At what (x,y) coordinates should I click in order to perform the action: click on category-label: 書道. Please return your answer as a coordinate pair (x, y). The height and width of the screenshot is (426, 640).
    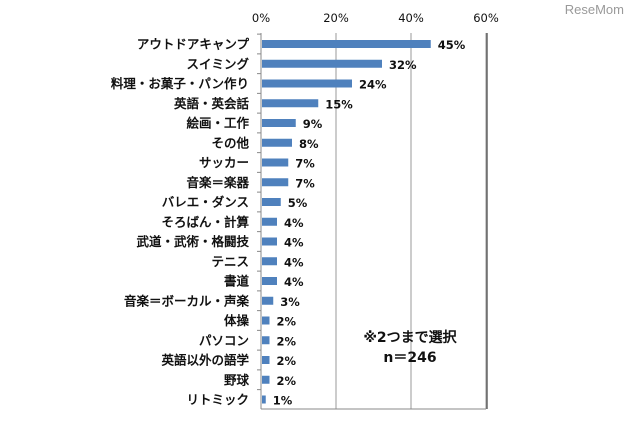
    Looking at the image, I should click on (237, 281).